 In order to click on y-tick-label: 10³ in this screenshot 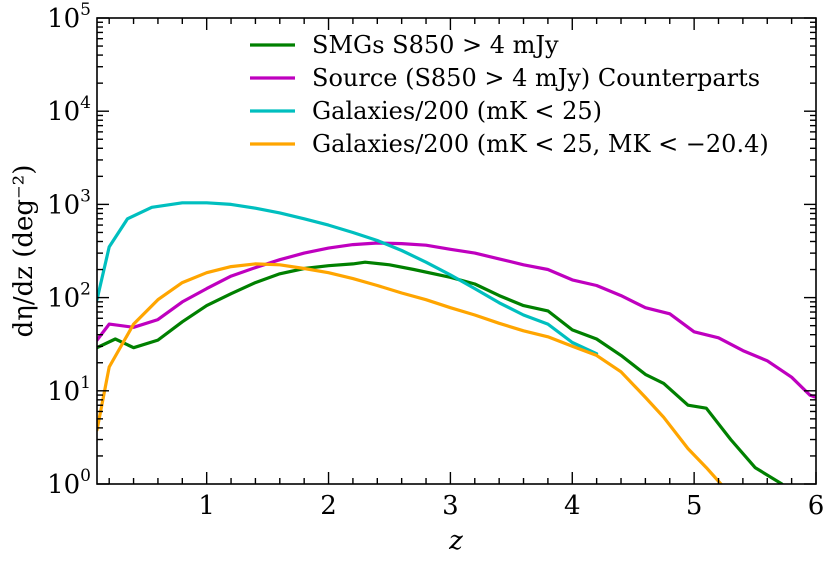, I will do `click(69, 203)`.